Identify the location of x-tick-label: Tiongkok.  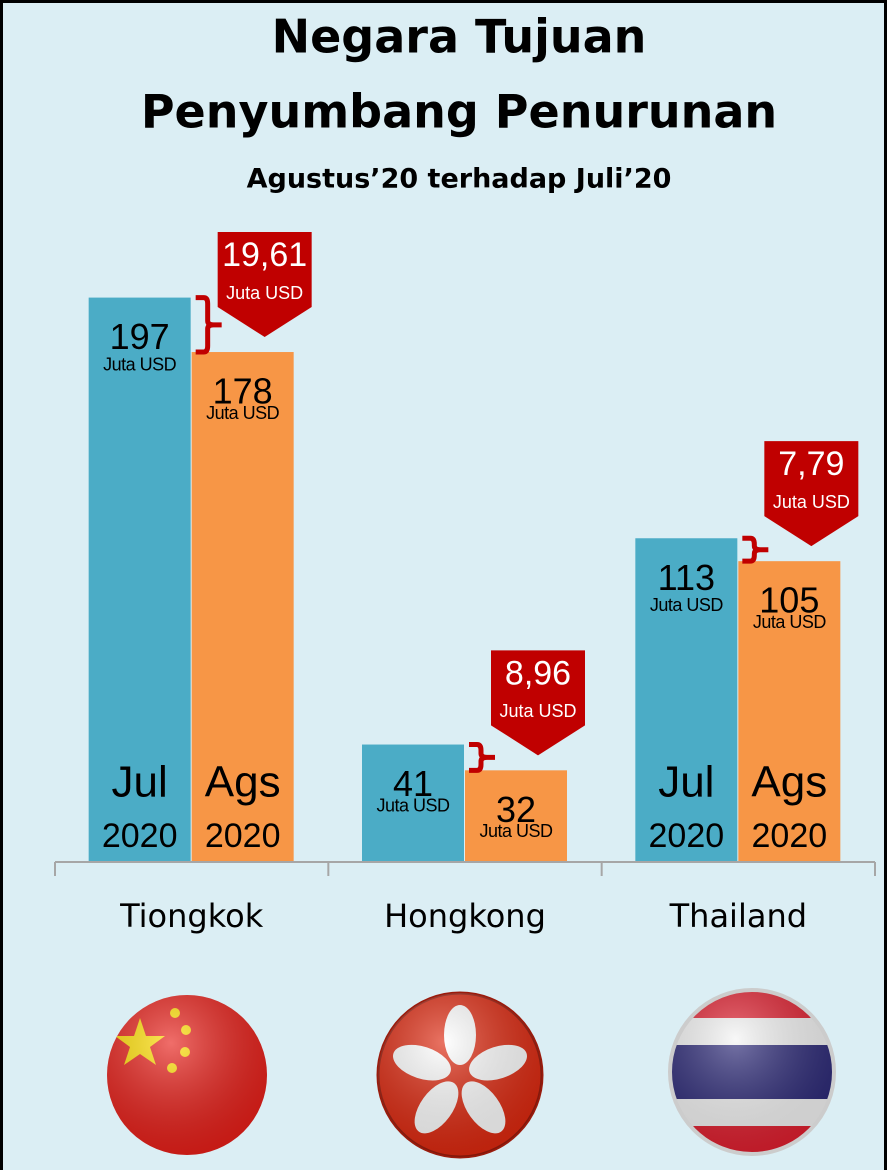
(191, 916).